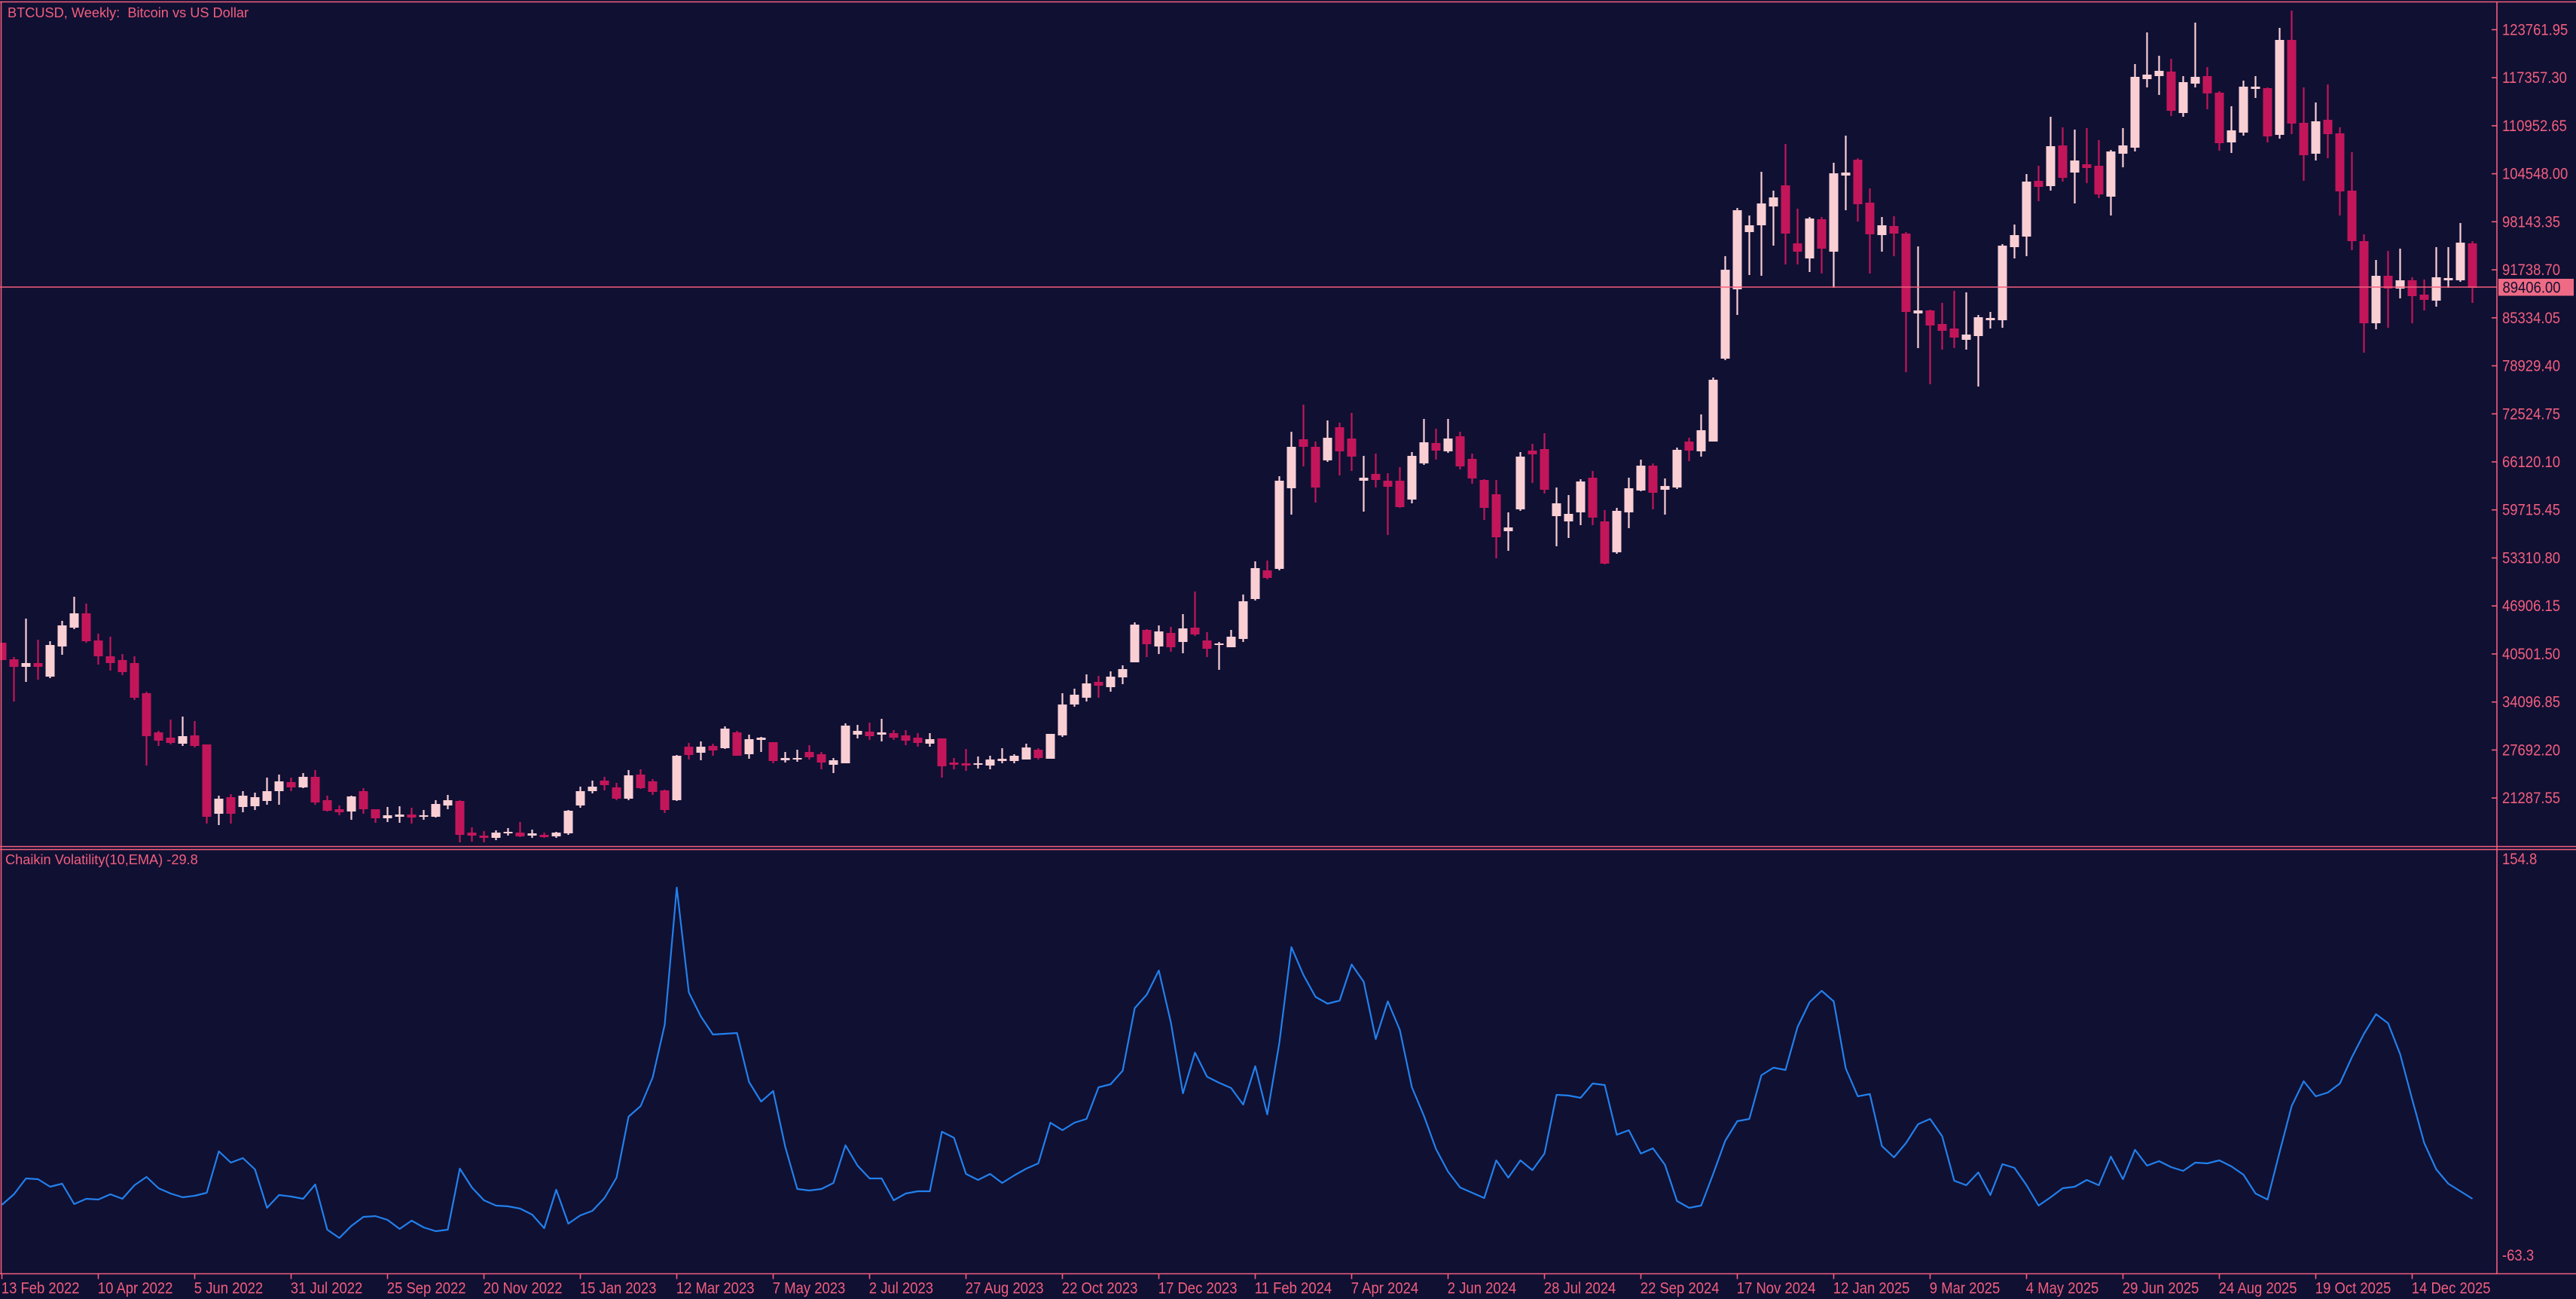 This screenshot has width=2576, height=1299. What do you see at coordinates (2452, 1288) in the screenshot?
I see `svg-text: 14 Dec 2025` at bounding box center [2452, 1288].